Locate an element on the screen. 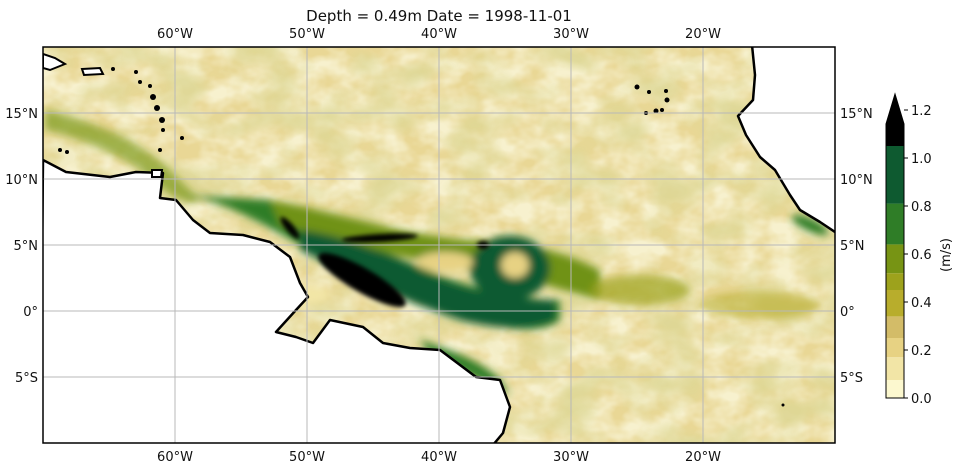  lat-label-left: 5°S is located at coordinates (26, 378).